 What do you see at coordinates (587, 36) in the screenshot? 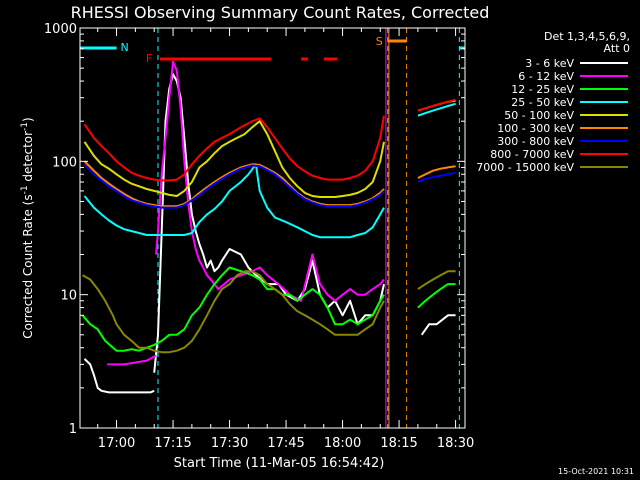
I see `legend-header-line-1: Det 1,3,4,5,6,9,` at bounding box center [587, 36].